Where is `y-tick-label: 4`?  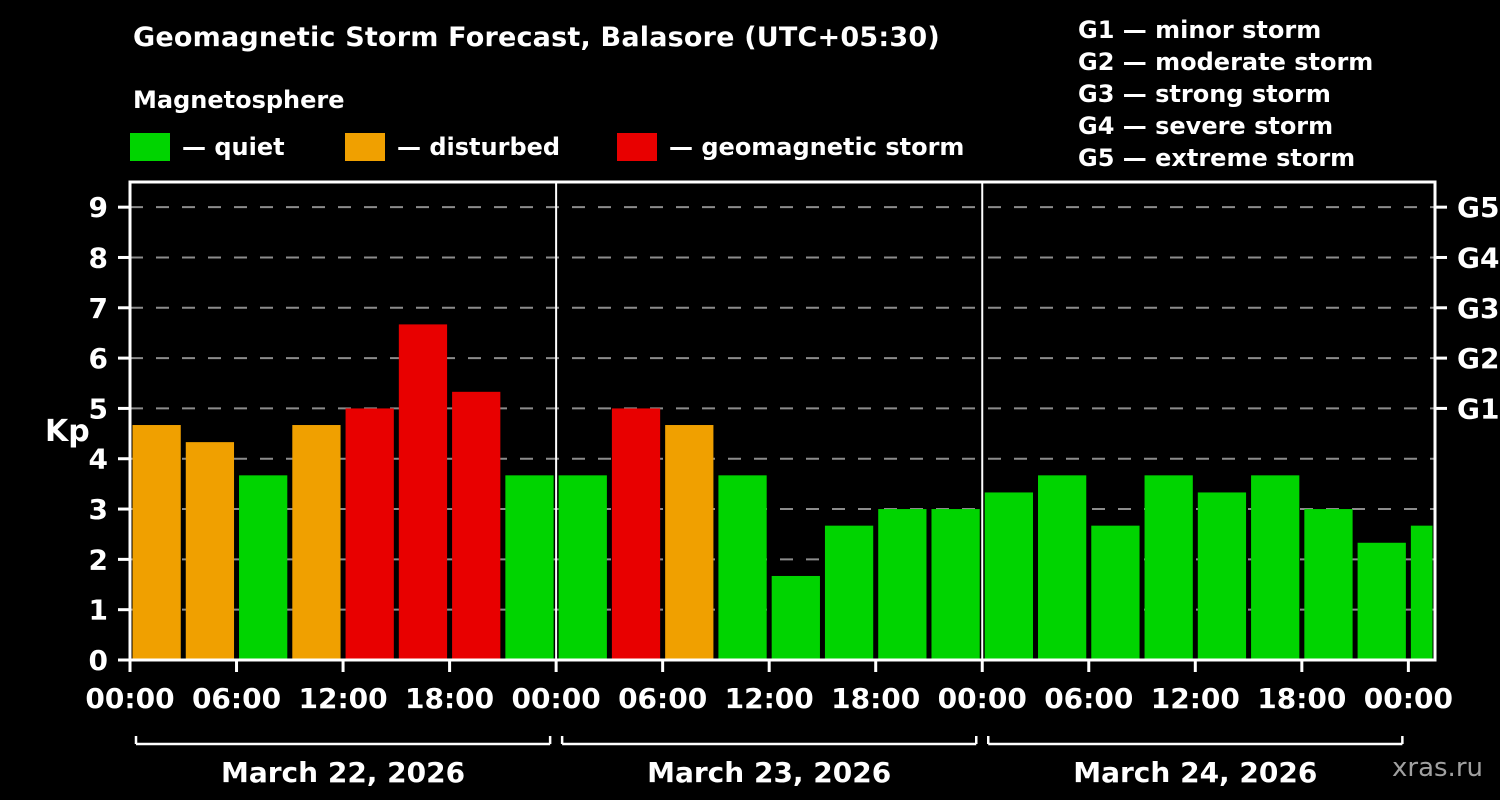
y-tick-label: 4 is located at coordinates (98, 459).